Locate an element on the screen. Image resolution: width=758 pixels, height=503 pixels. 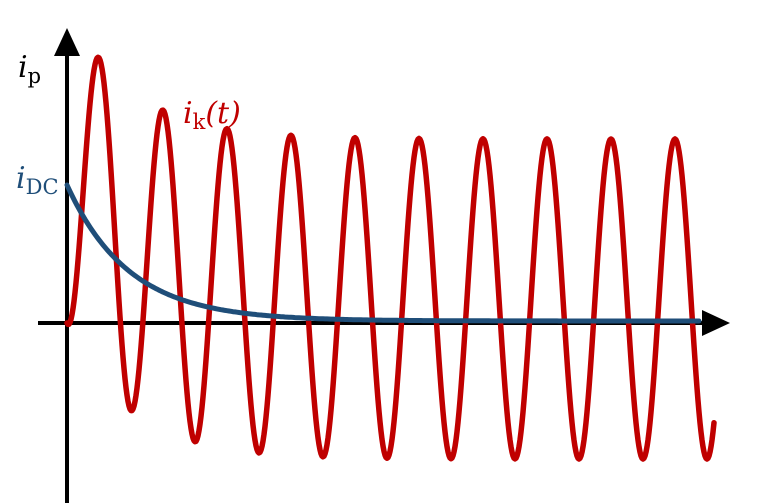
y-axis-label: ip is located at coordinates (29, 69).